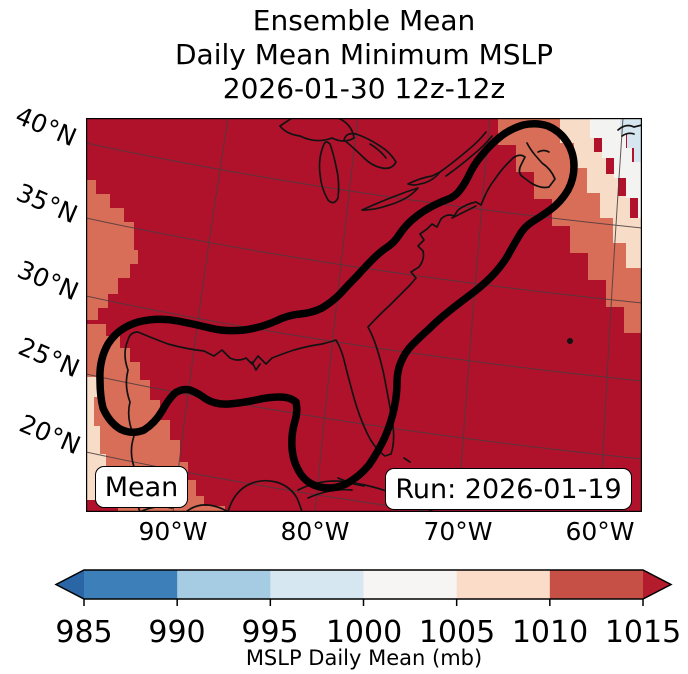 The image size is (688, 674). What do you see at coordinates (458, 531) in the screenshot?
I see `x-tick-70w: 70°W` at bounding box center [458, 531].